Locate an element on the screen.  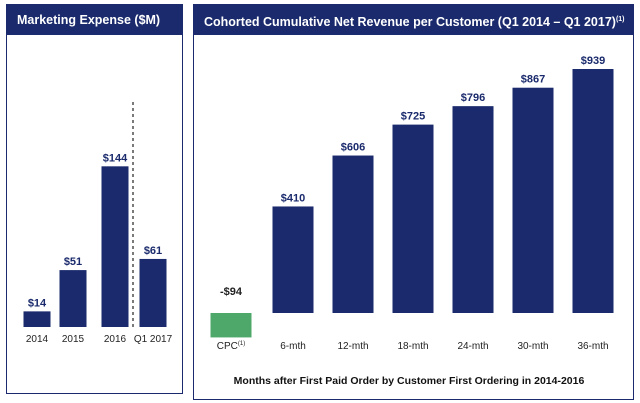
cpc-bar is located at coordinates (231, 325).